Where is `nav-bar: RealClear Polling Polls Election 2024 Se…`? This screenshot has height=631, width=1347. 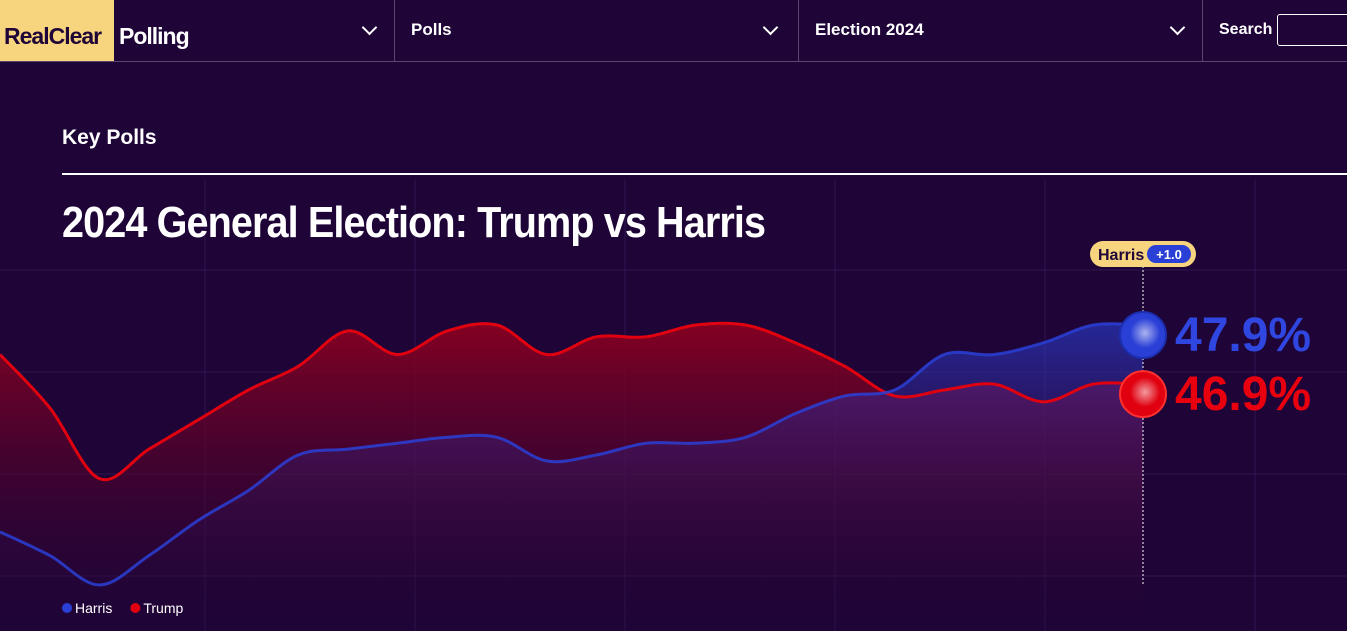 nav-bar: RealClear Polling Polls Election 2024 Se… is located at coordinates (673, 31).